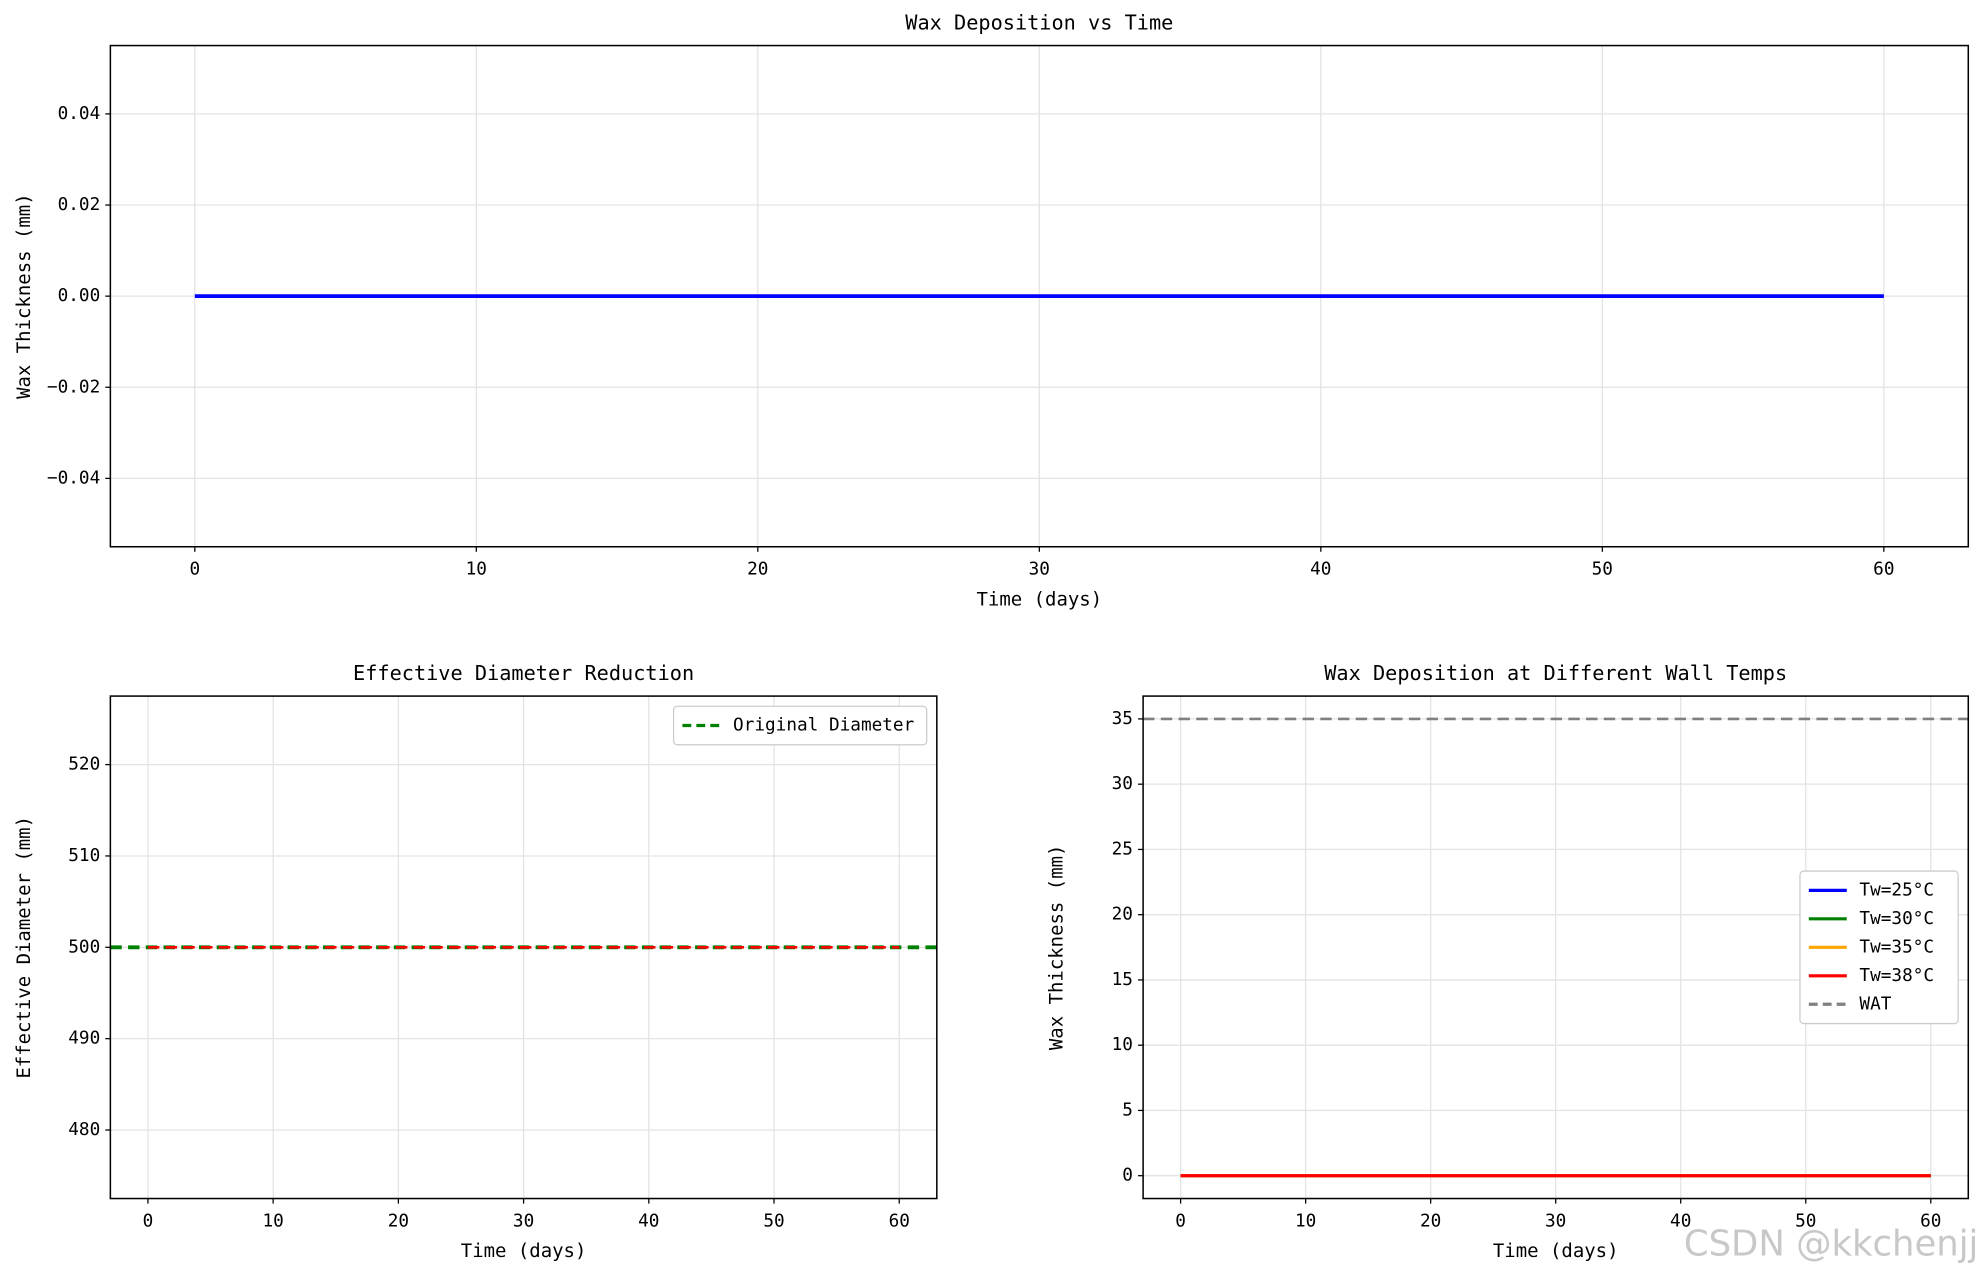  Describe the element at coordinates (79, 205) in the screenshot. I see `y-tick-label: 0.02` at that location.